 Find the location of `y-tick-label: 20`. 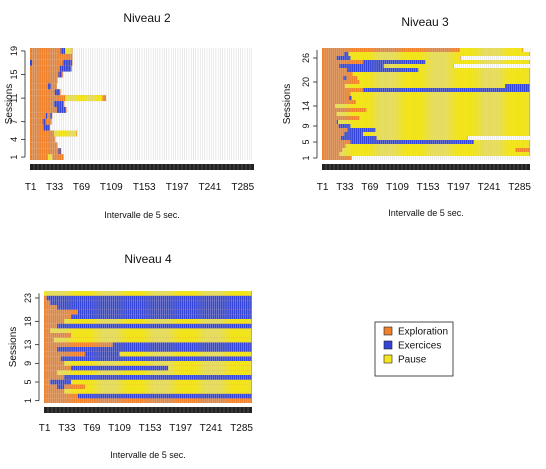

y-tick-label: 20 is located at coordinates (306, 82).